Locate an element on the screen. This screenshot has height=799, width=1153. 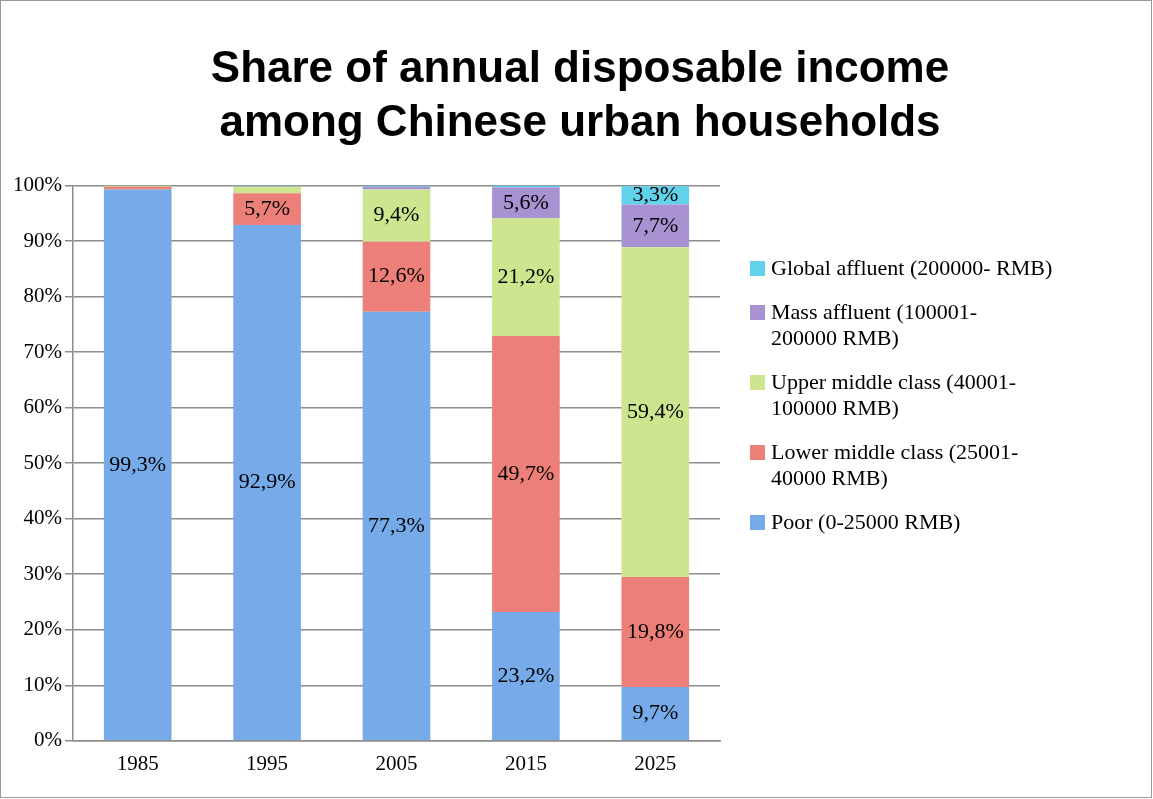
y-tick-label: 10% is located at coordinates (42, 683).